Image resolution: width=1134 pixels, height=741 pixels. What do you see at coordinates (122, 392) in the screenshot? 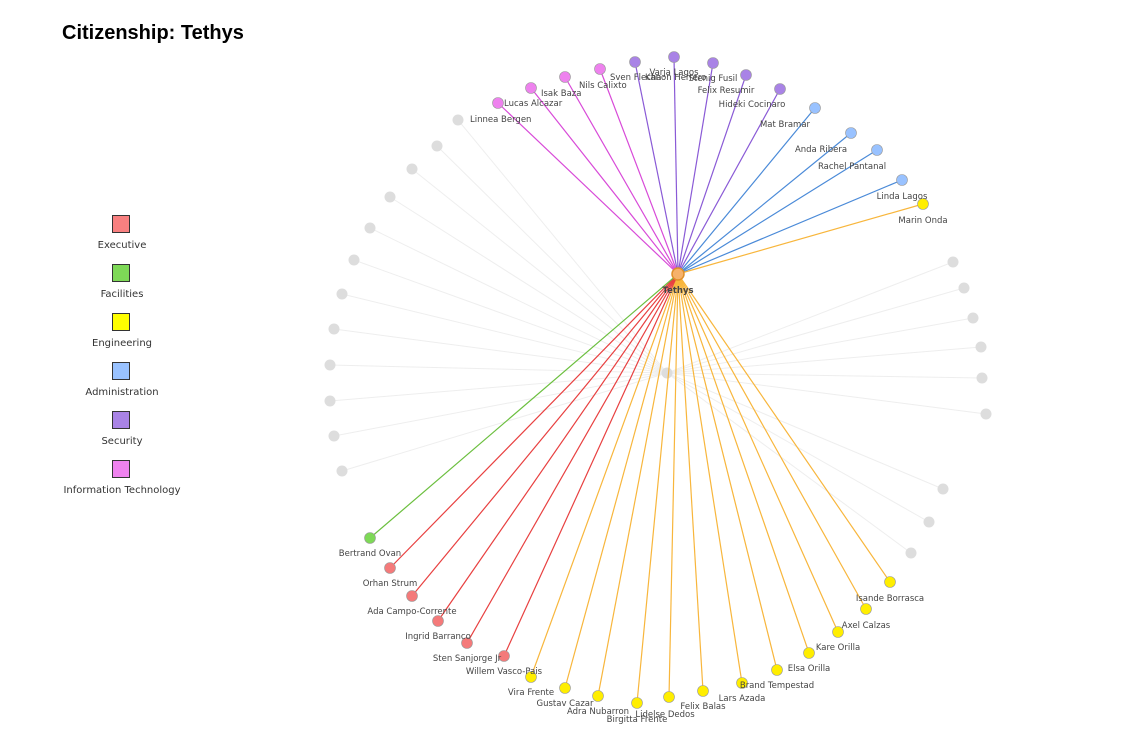
I see `legend-label: Administration` at bounding box center [122, 392].